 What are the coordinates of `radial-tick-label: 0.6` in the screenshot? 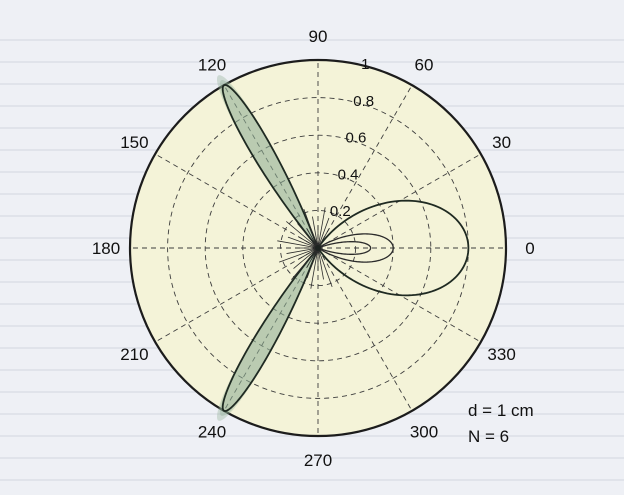 It's located at (355, 138).